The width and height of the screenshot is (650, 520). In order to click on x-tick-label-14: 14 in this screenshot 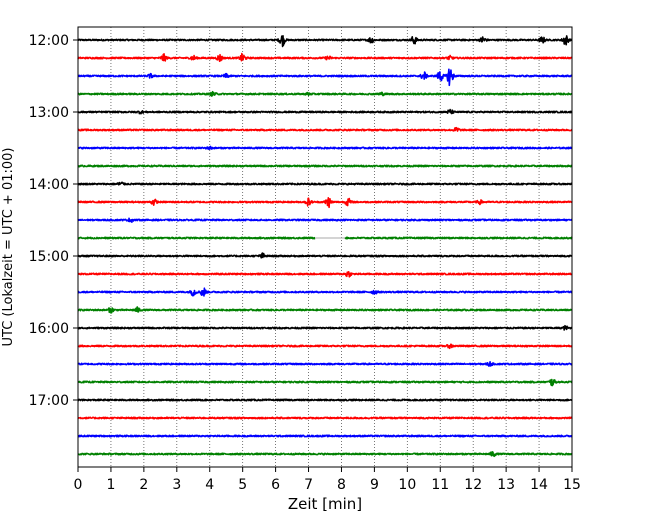, I will do `click(539, 485)`.